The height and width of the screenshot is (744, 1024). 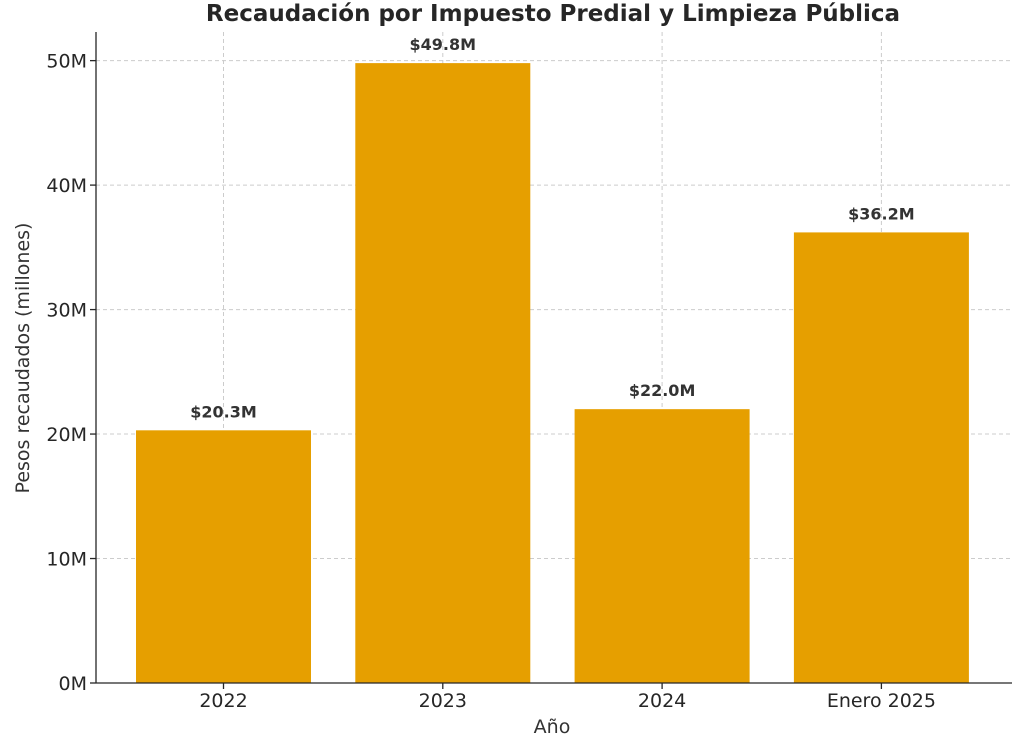 What do you see at coordinates (443, 373) in the screenshot?
I see `bar-2023` at bounding box center [443, 373].